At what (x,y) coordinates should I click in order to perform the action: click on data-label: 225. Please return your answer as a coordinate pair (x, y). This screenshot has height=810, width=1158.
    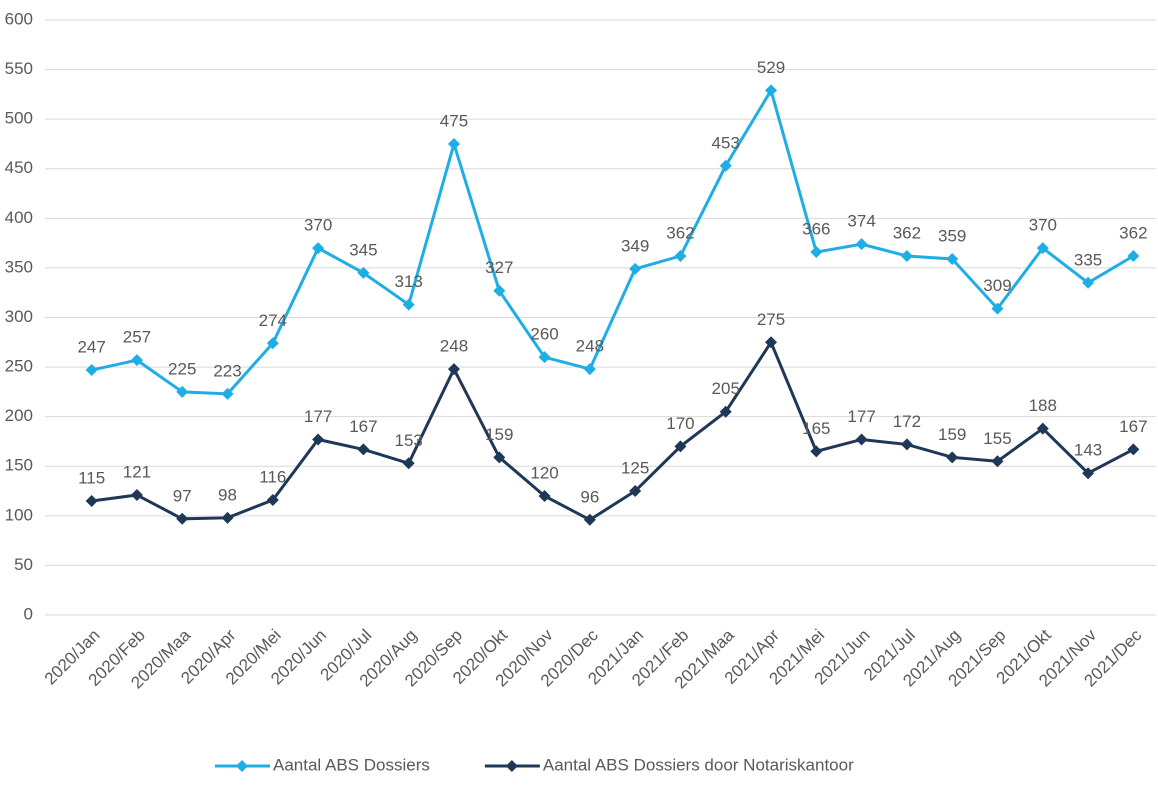
    Looking at the image, I should click on (182, 368).